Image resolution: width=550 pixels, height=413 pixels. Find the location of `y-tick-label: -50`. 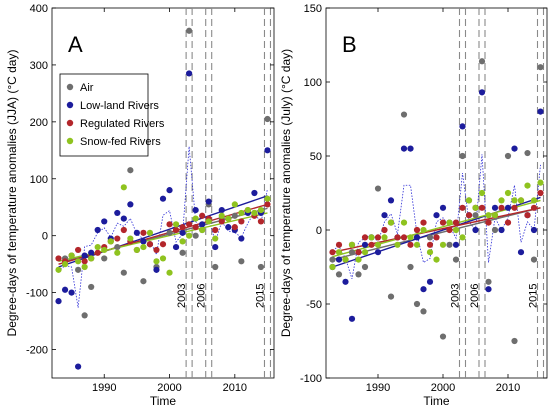

y-tick-label: -50 is located at coordinates (314, 305).